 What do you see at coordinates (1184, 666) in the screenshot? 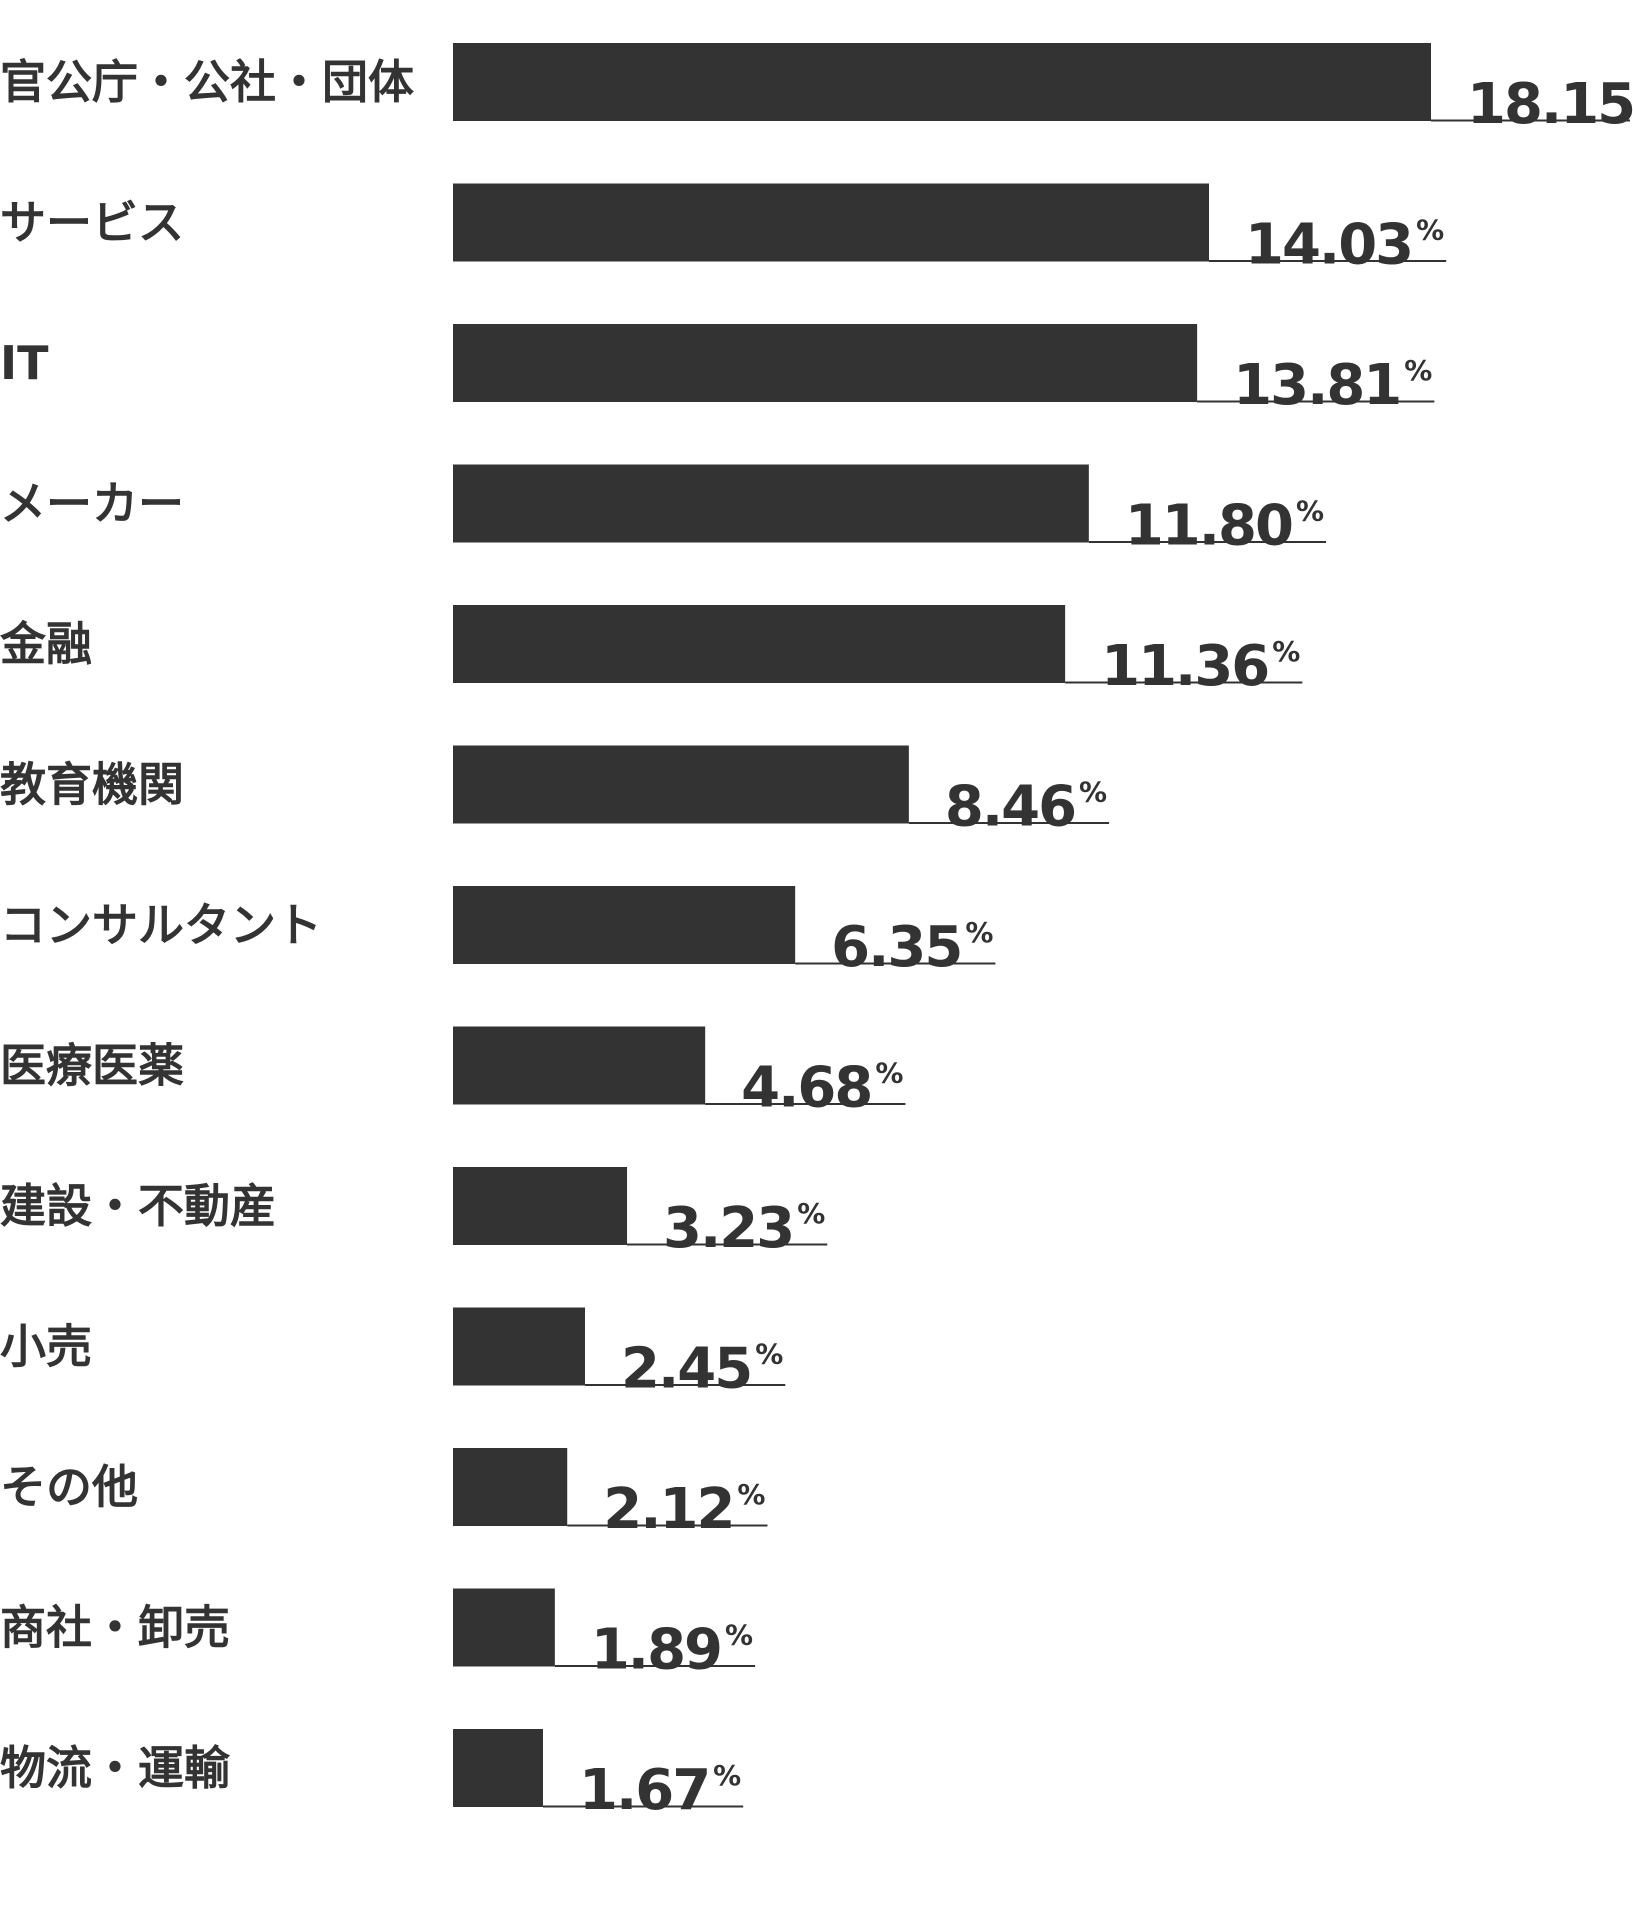
I see `value-label: 11.36` at bounding box center [1184, 666].